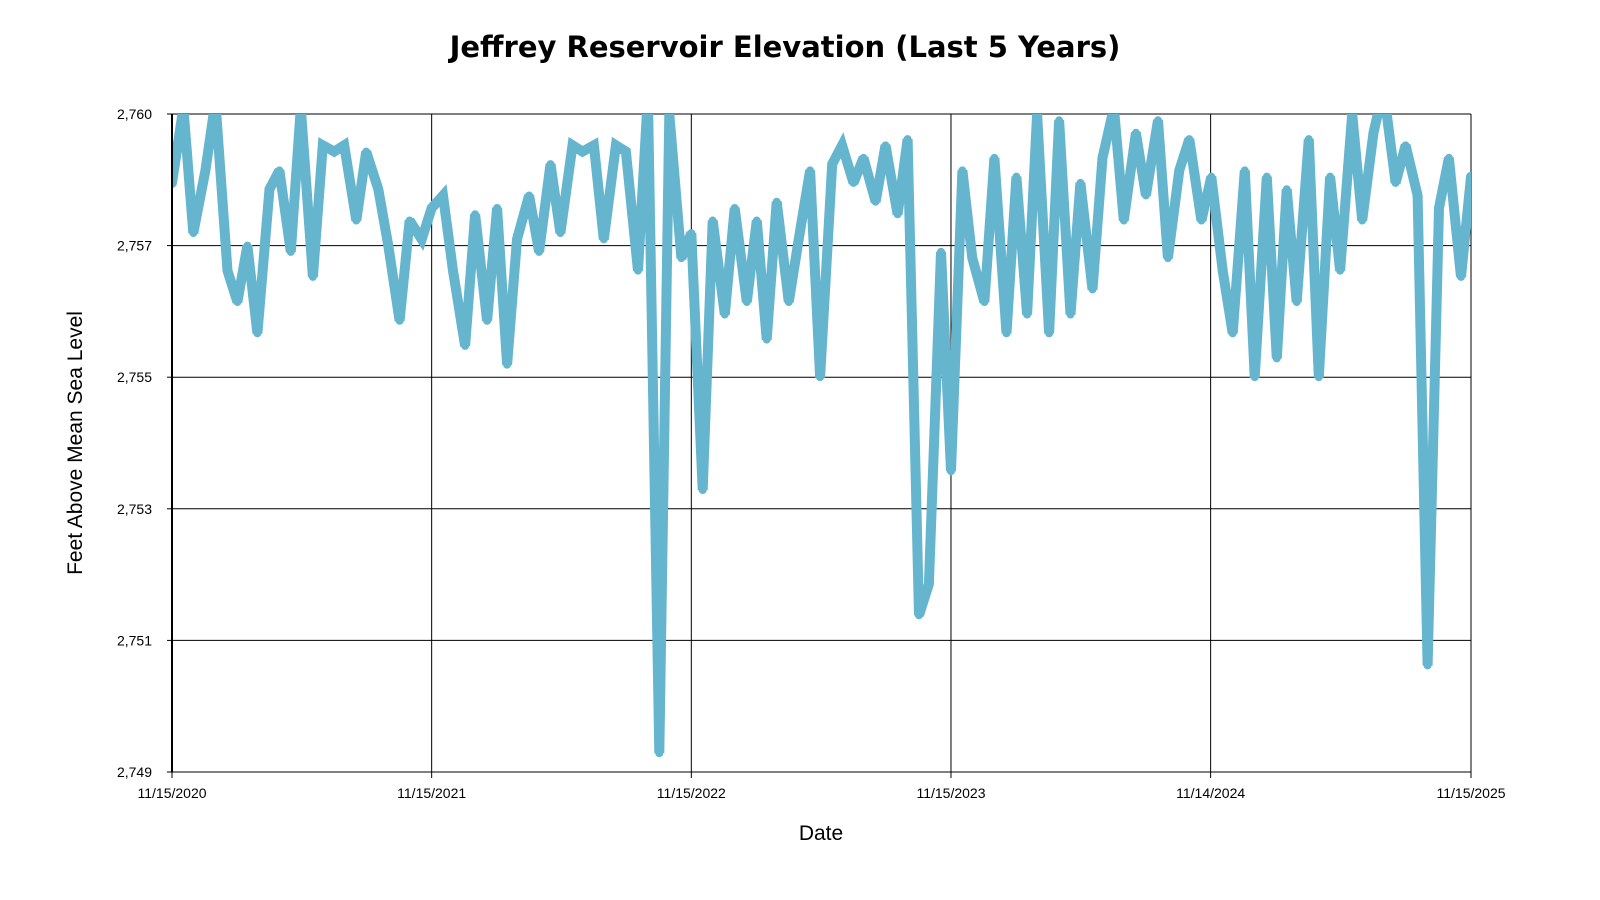 Image resolution: width=1600 pixels, height=900 pixels. What do you see at coordinates (171, 793) in the screenshot?
I see `x-tick-label: 11/15/2020` at bounding box center [171, 793].